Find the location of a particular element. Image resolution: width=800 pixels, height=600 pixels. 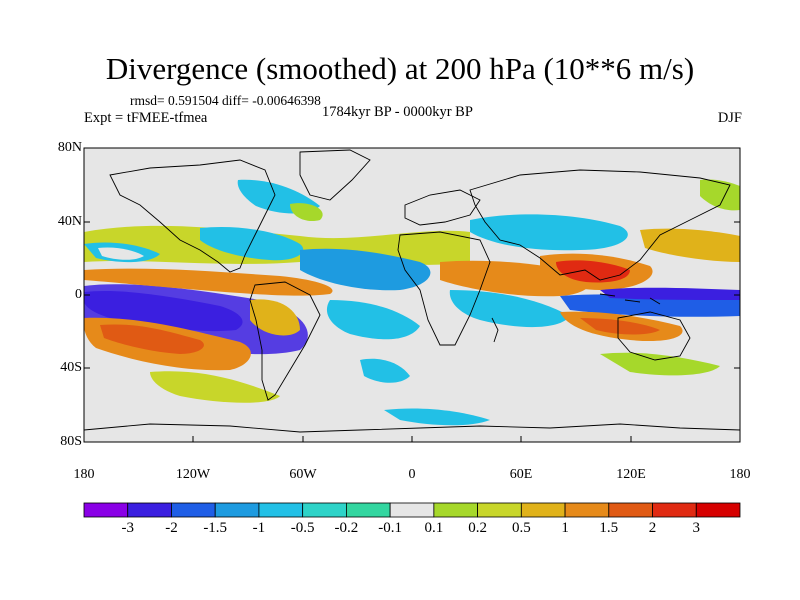

colorbar is located at coordinates (412, 510).